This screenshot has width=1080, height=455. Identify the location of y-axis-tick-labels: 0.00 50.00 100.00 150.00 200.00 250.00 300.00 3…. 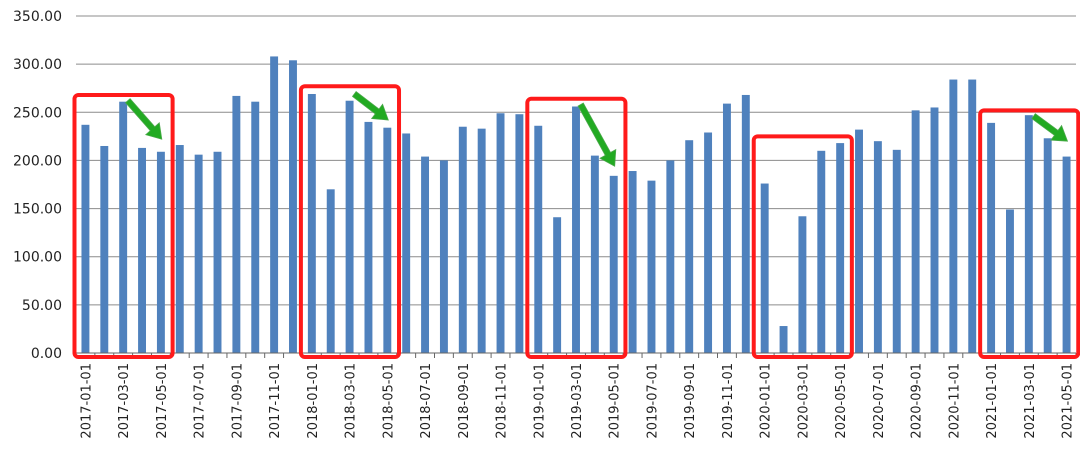
(37, 185).